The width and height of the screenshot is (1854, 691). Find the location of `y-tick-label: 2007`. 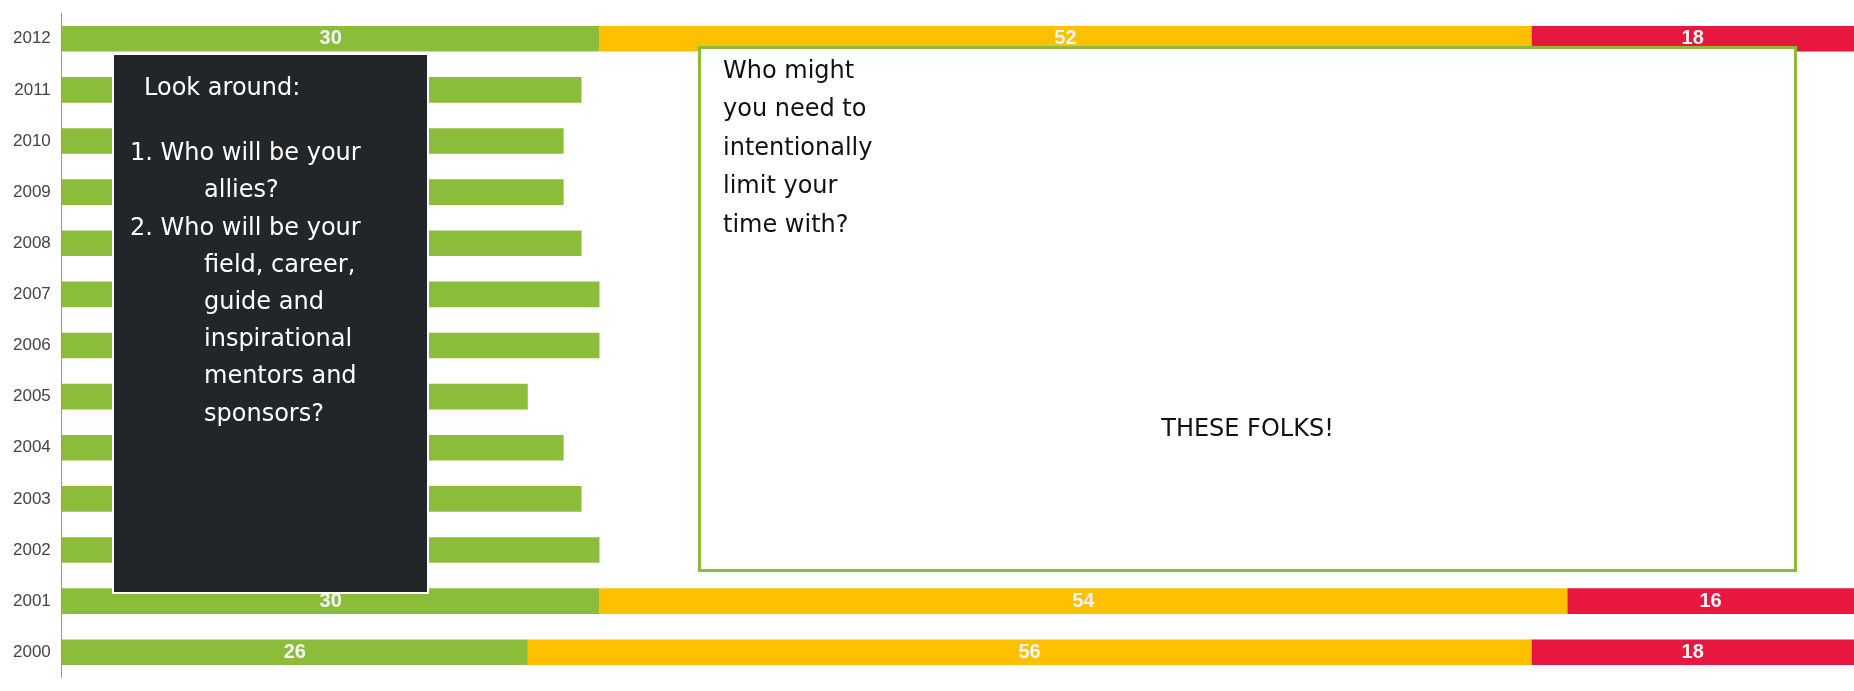

y-tick-label: 2007 is located at coordinates (31, 294).